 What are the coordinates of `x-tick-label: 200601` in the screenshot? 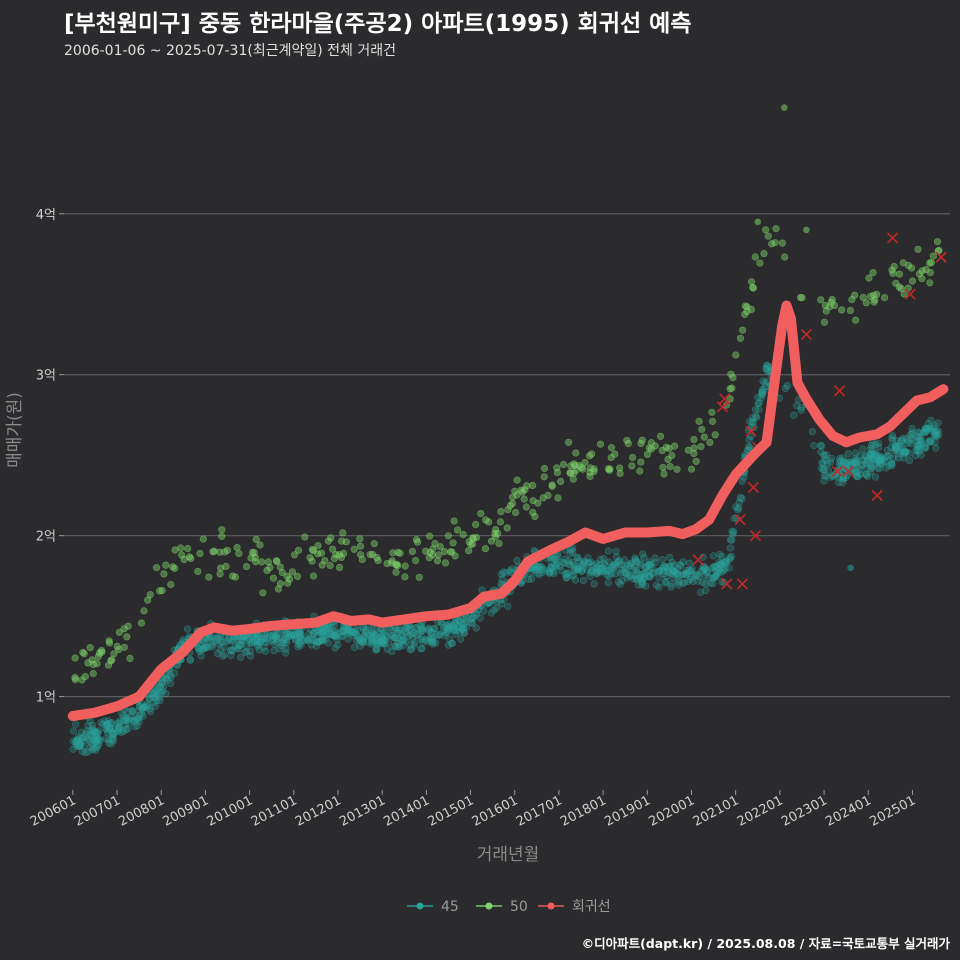 It's located at (53, 811).